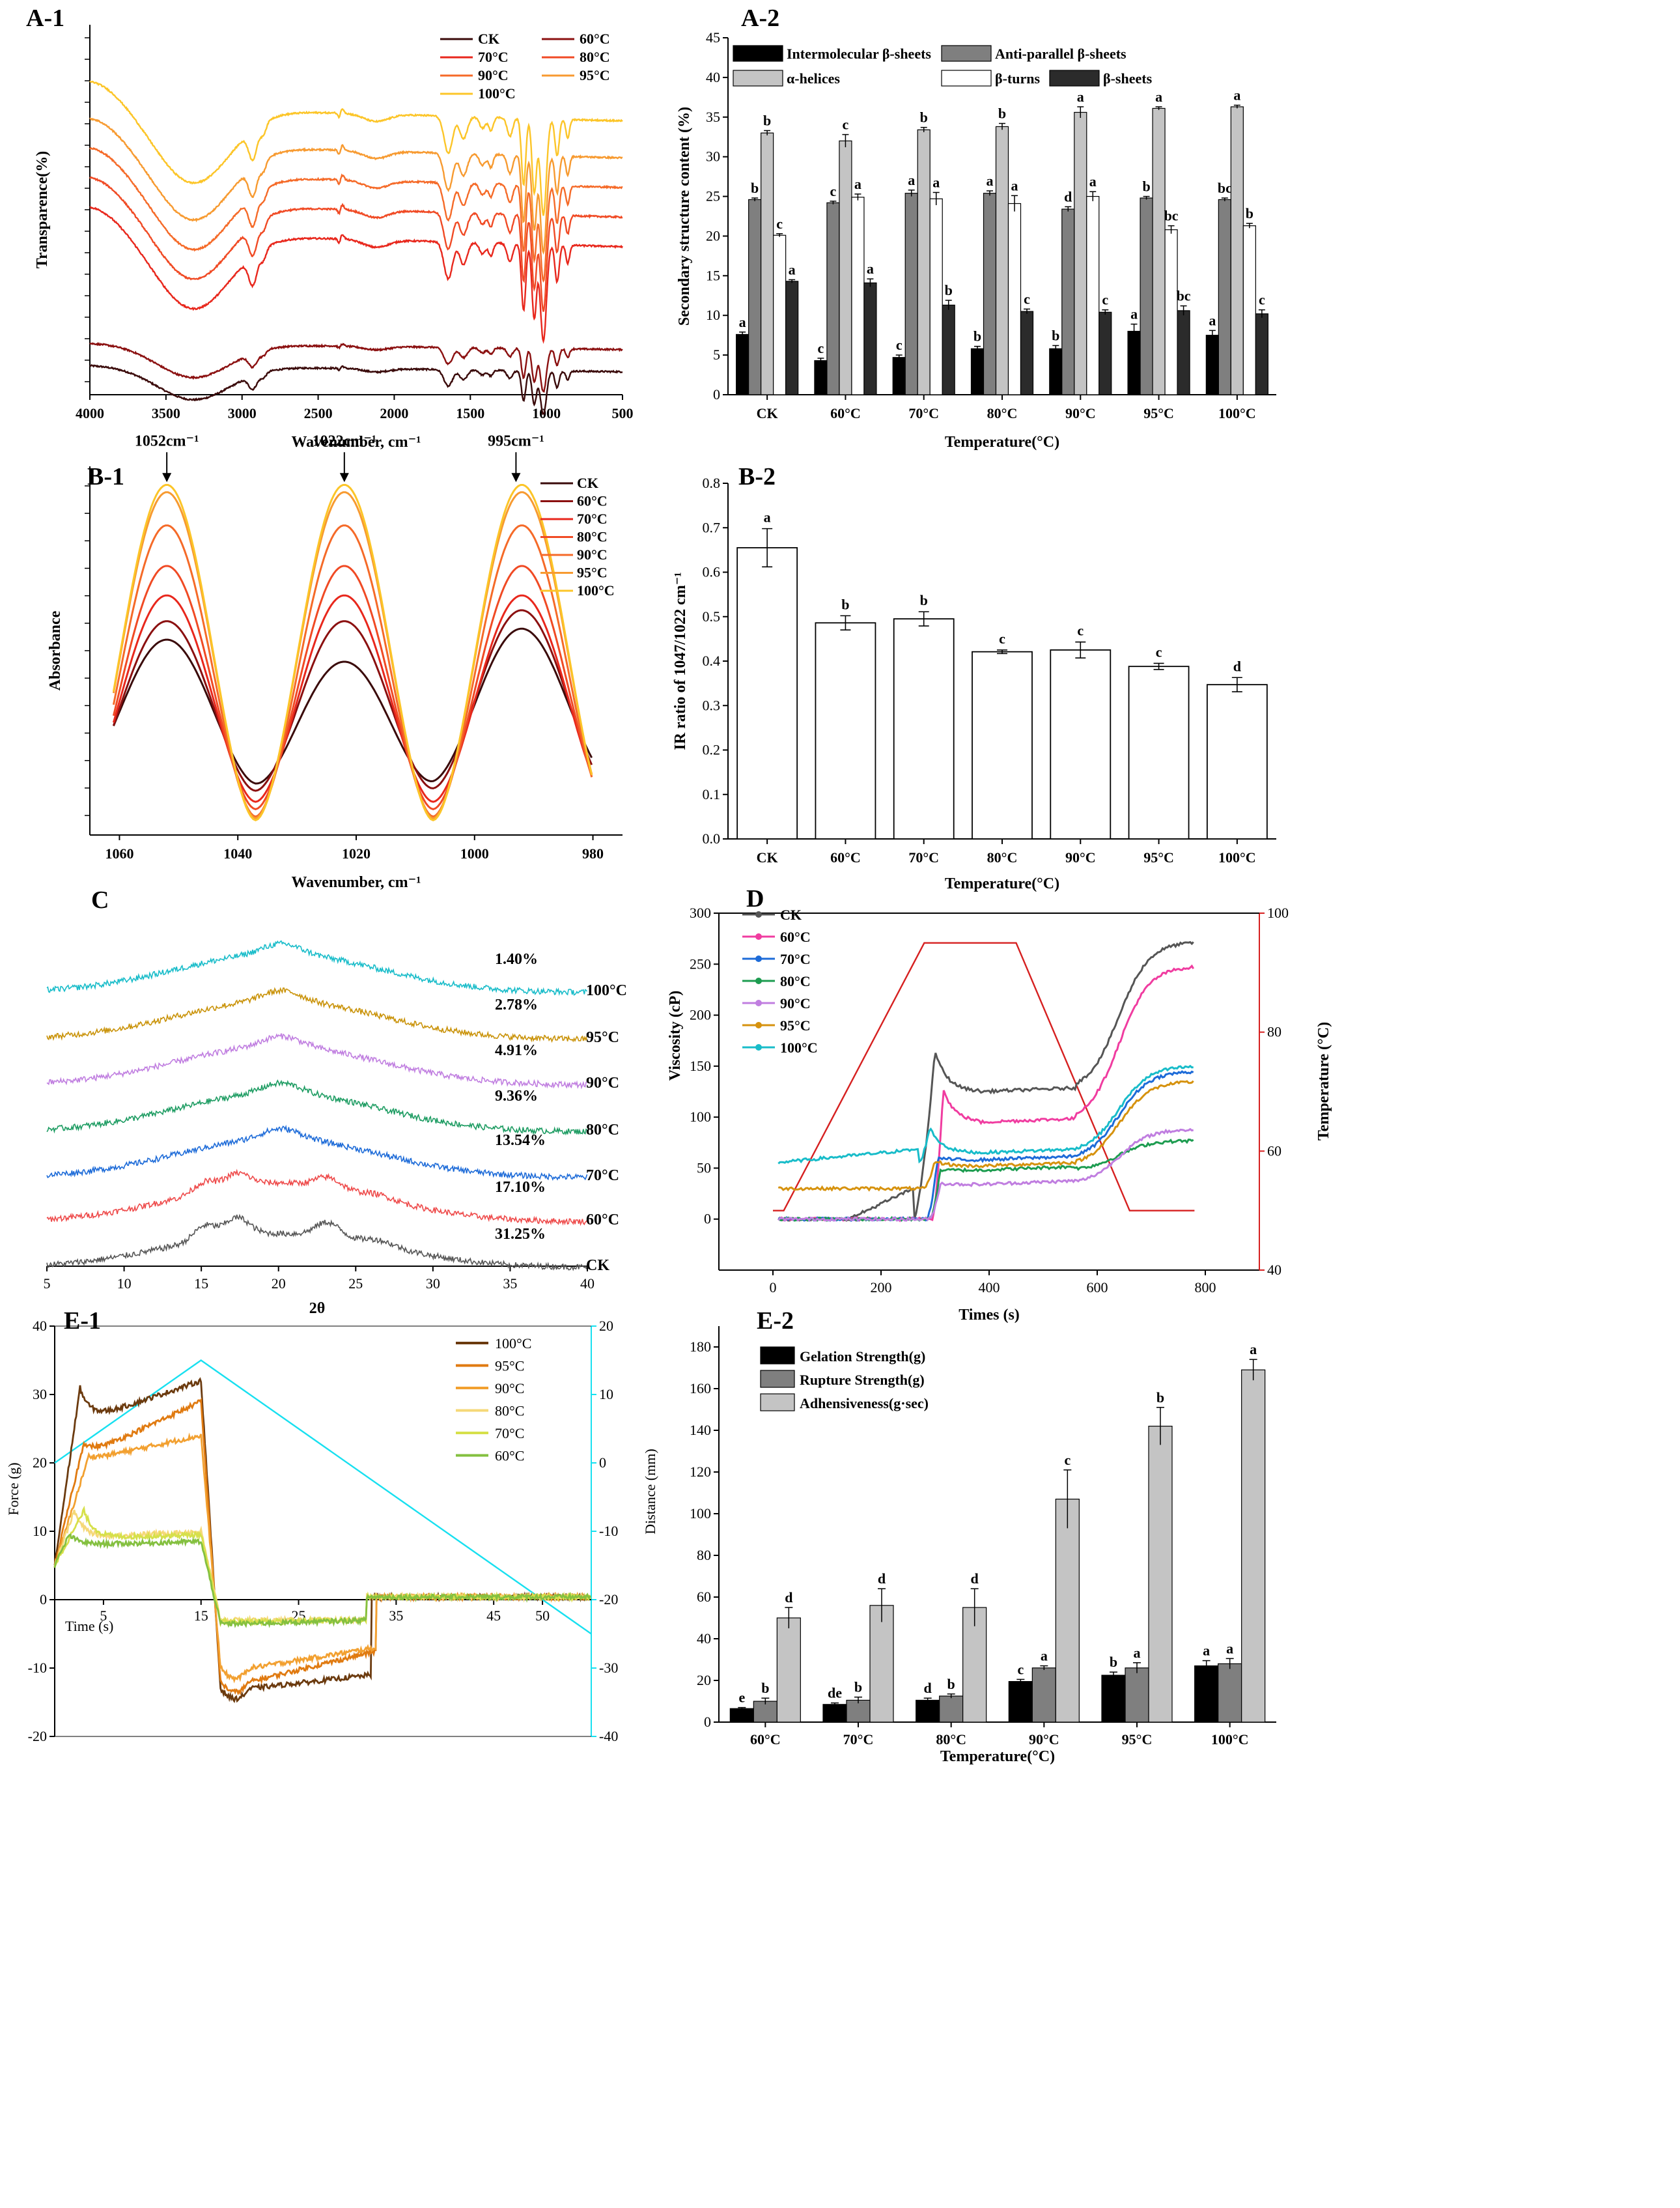  I want to click on a1-legend-label: 95°C, so click(595, 75).